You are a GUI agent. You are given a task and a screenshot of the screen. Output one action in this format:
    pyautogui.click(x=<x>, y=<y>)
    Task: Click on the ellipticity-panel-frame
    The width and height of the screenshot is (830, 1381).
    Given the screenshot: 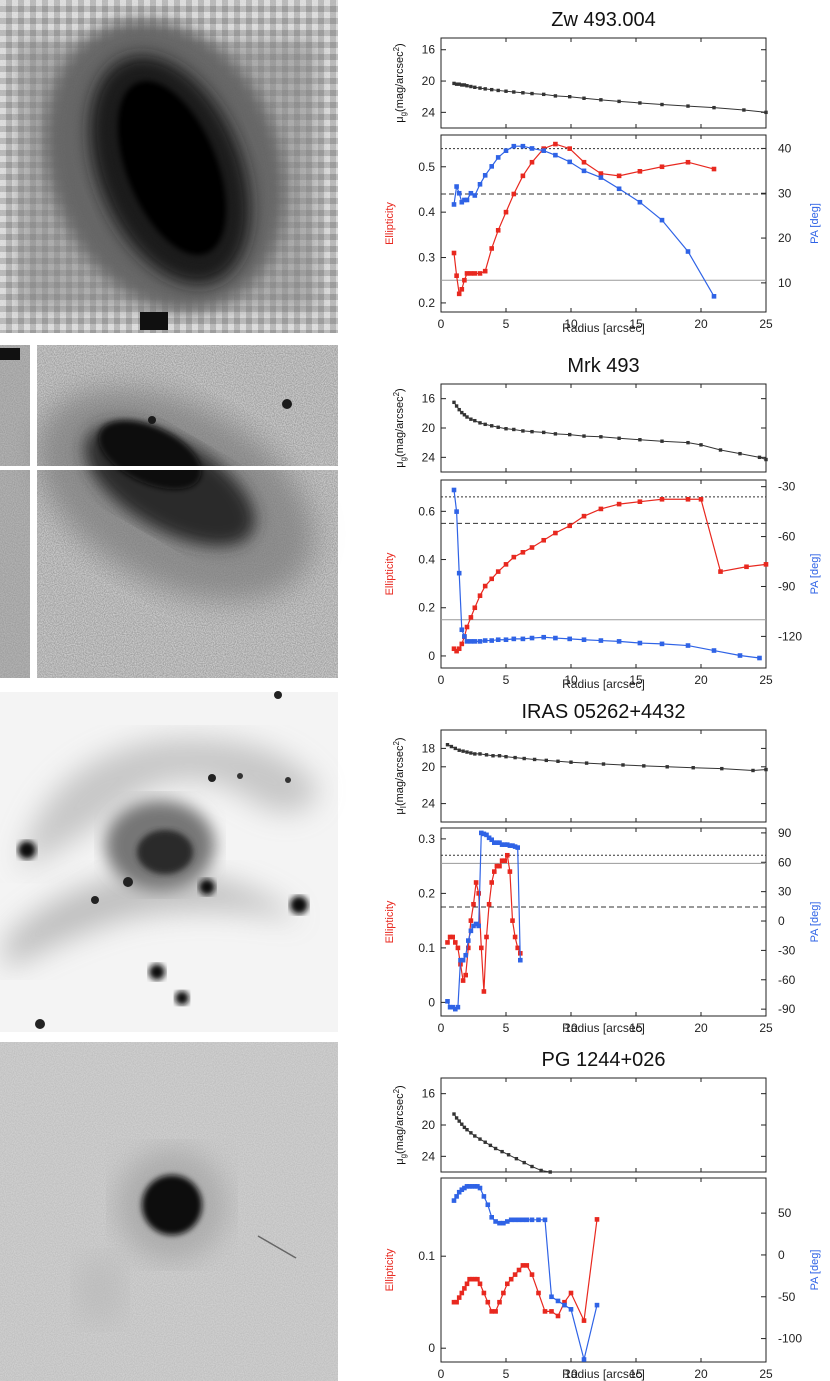 What is the action you would take?
    pyautogui.click(x=603, y=922)
    